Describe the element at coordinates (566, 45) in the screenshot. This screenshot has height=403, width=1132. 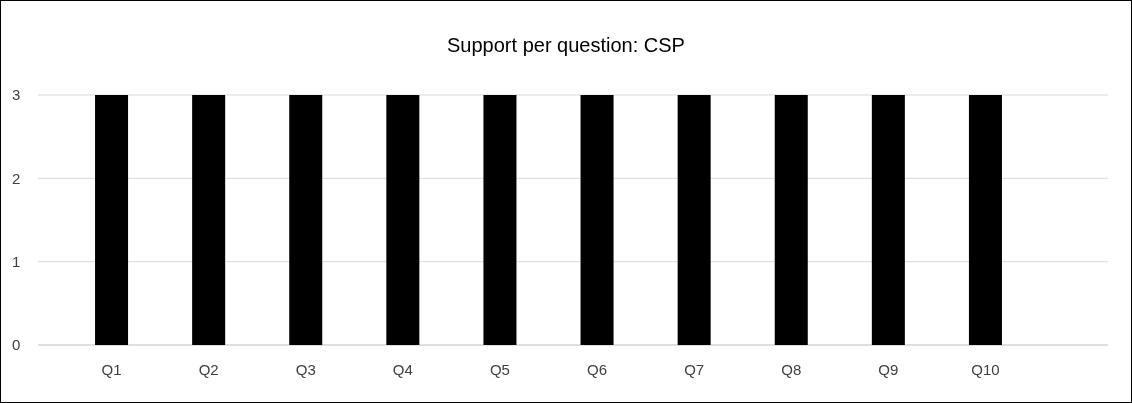
I see `chart-title: Support per question: CSP` at that location.